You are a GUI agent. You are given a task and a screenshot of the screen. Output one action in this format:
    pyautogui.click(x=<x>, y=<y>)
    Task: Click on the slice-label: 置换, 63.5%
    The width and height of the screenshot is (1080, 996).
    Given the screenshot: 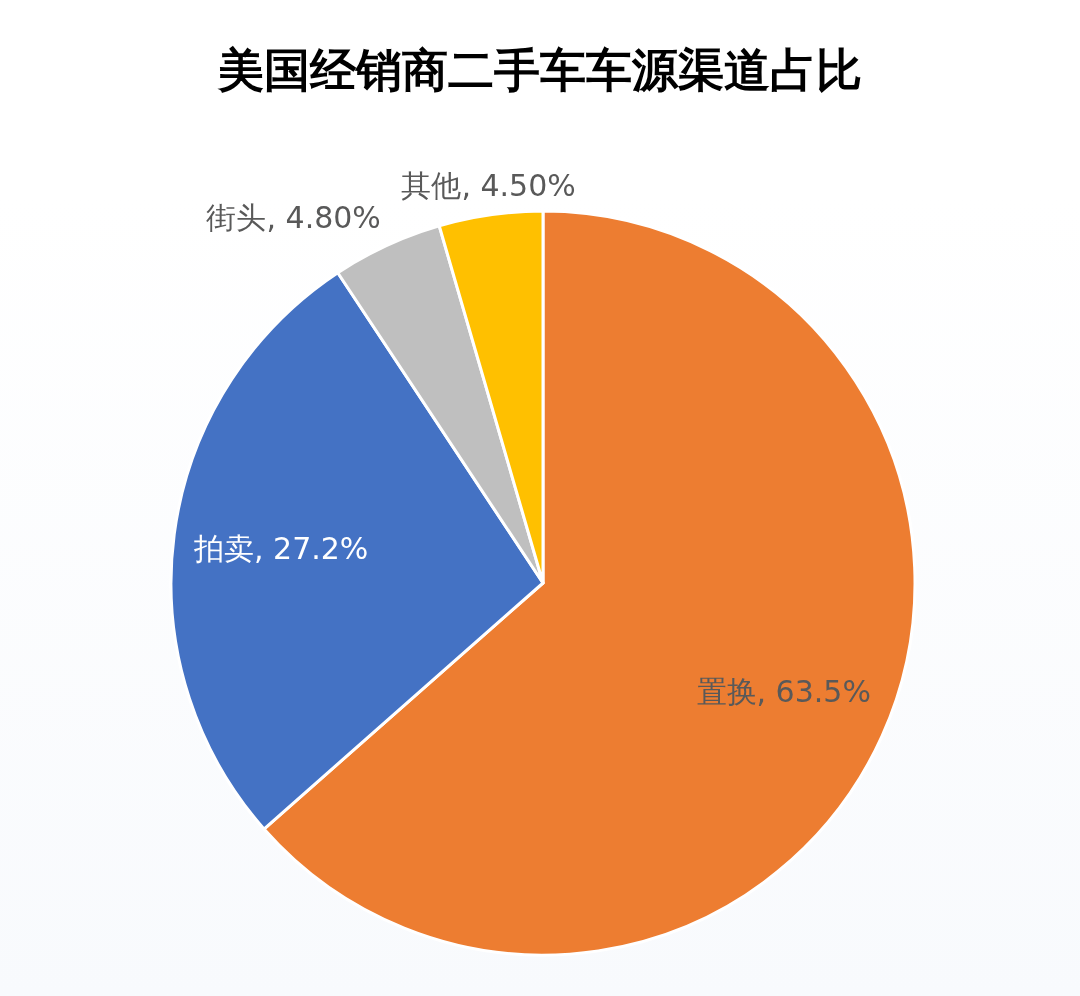 What is the action you would take?
    pyautogui.click(x=783, y=692)
    